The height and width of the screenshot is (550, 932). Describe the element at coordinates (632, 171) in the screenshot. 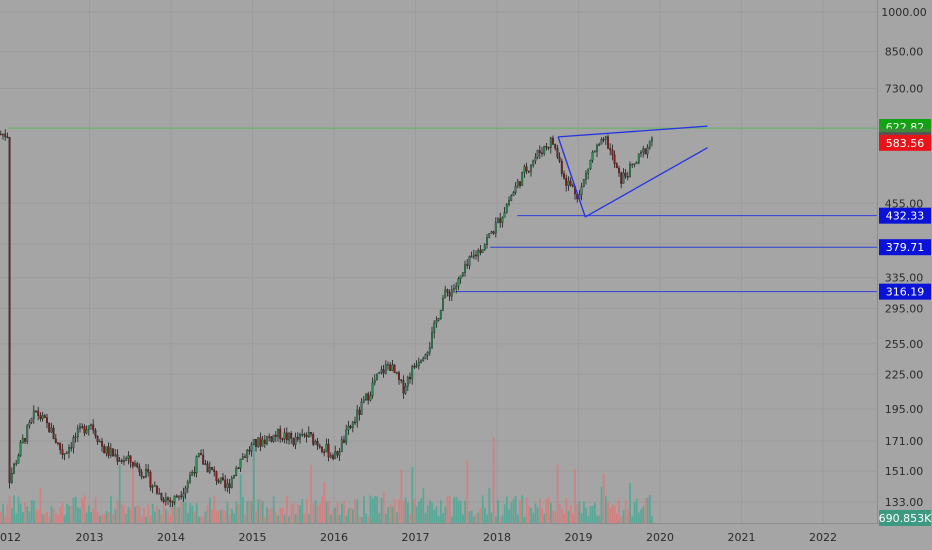

I see `trendlines` at that location.